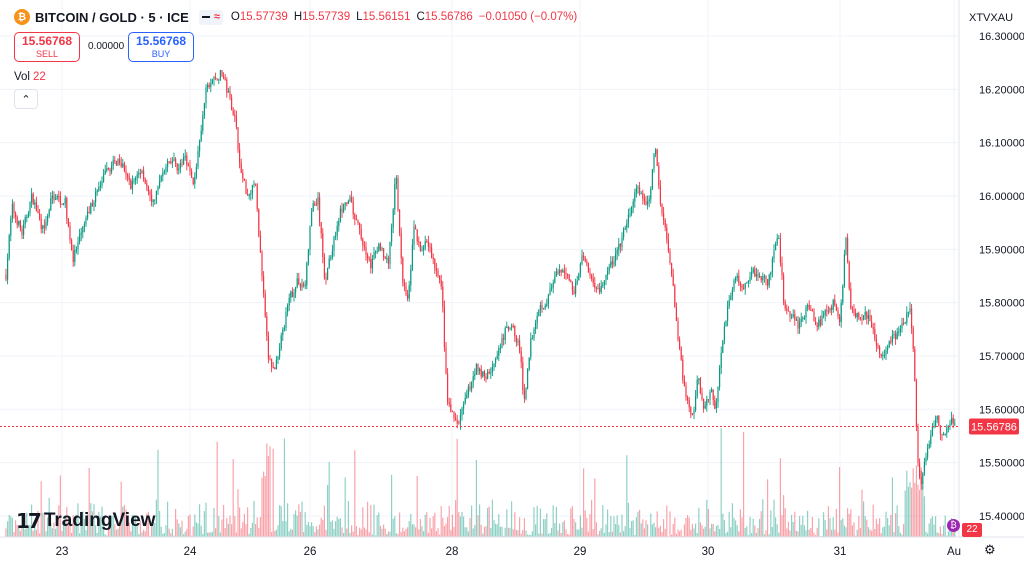  I want to click on collapse-legend-button: ⌃, so click(26, 99).